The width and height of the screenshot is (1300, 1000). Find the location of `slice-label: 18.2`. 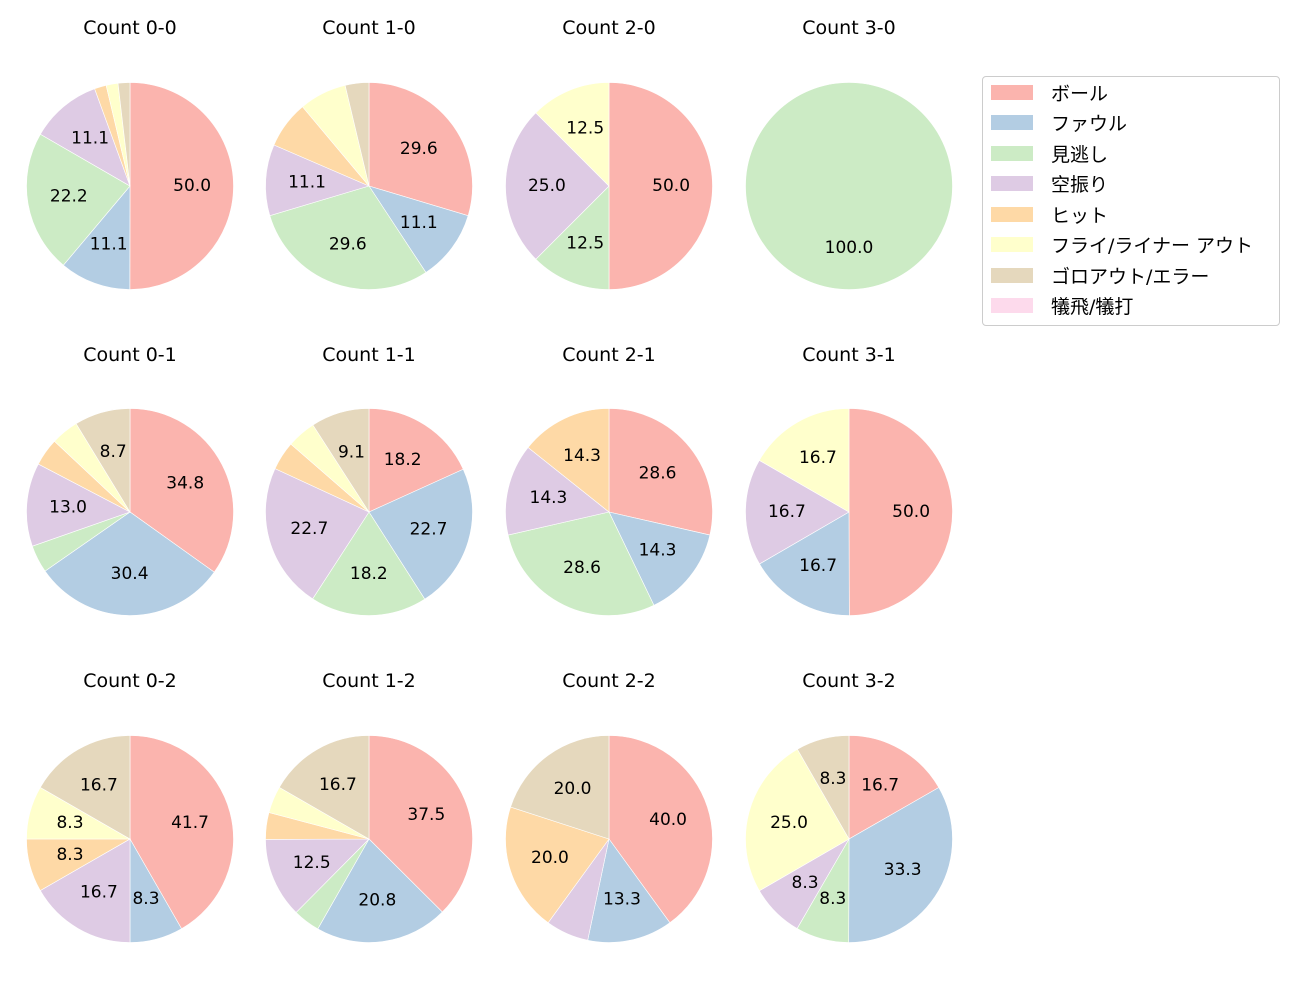

slice-label: 18.2 is located at coordinates (403, 460).